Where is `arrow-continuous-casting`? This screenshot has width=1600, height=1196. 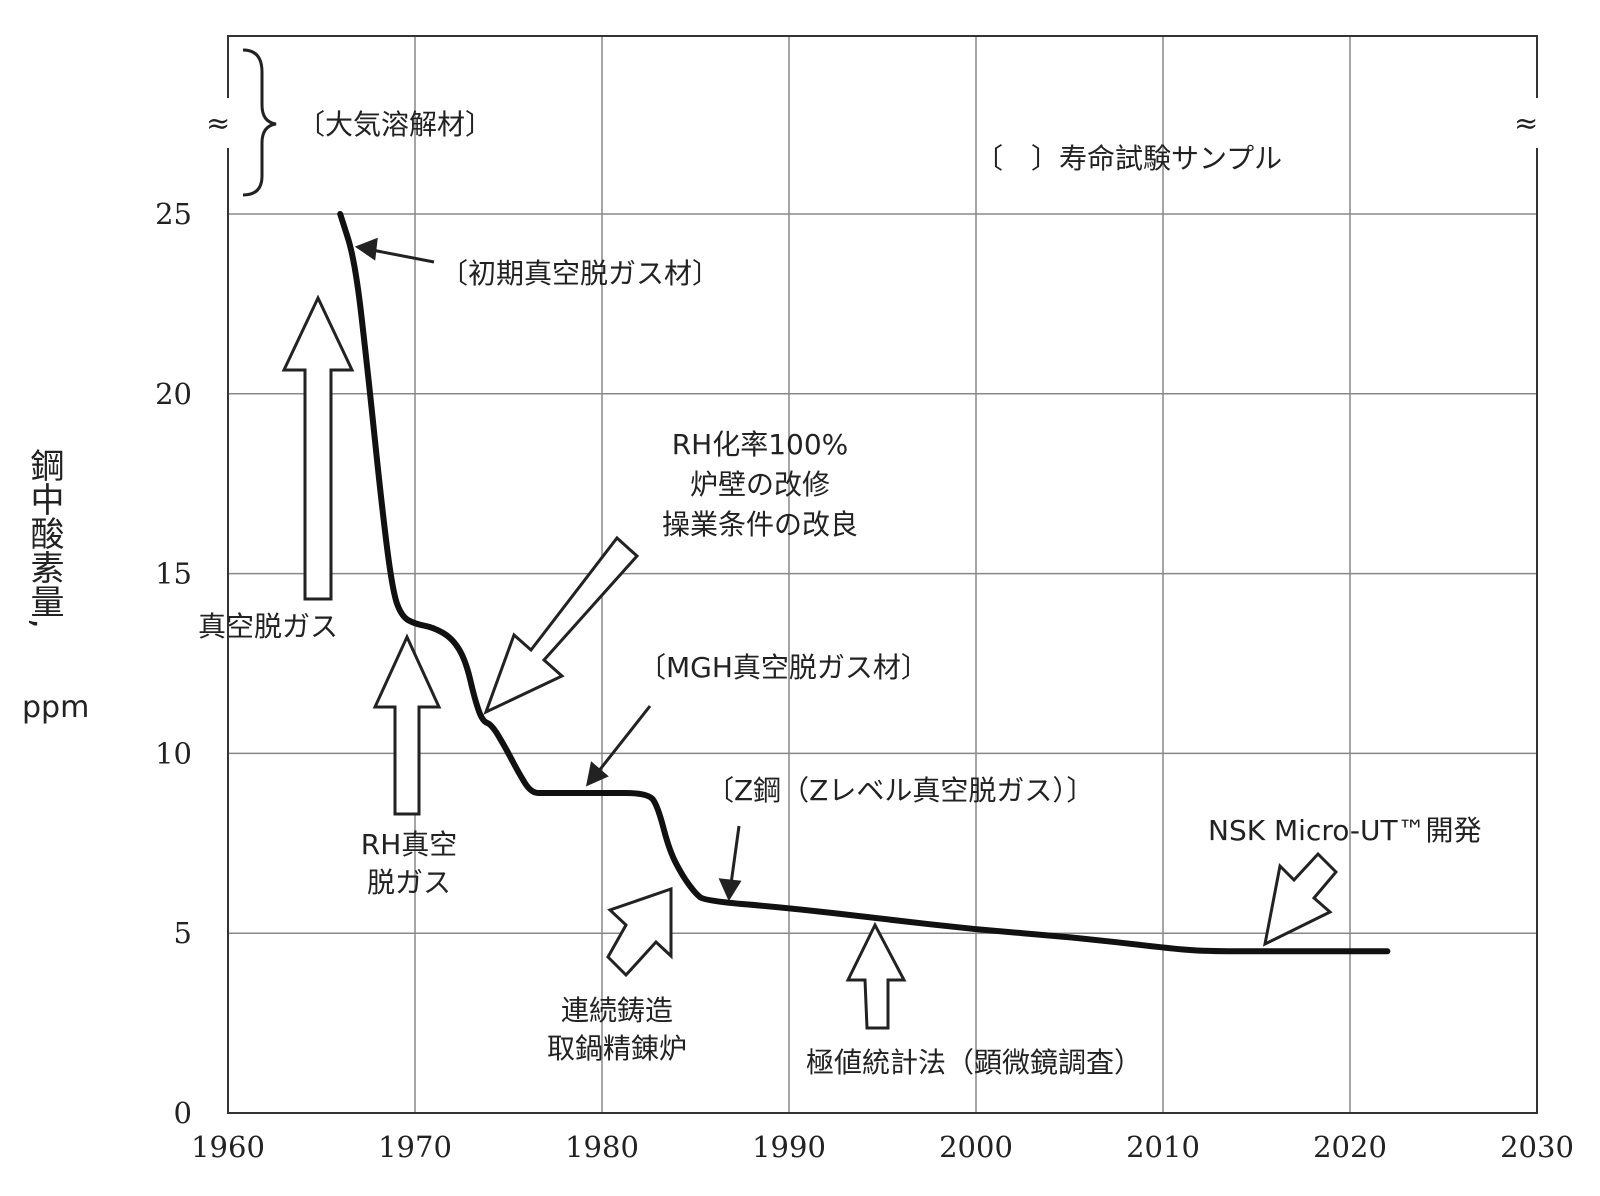 arrow-continuous-casting is located at coordinates (639, 932).